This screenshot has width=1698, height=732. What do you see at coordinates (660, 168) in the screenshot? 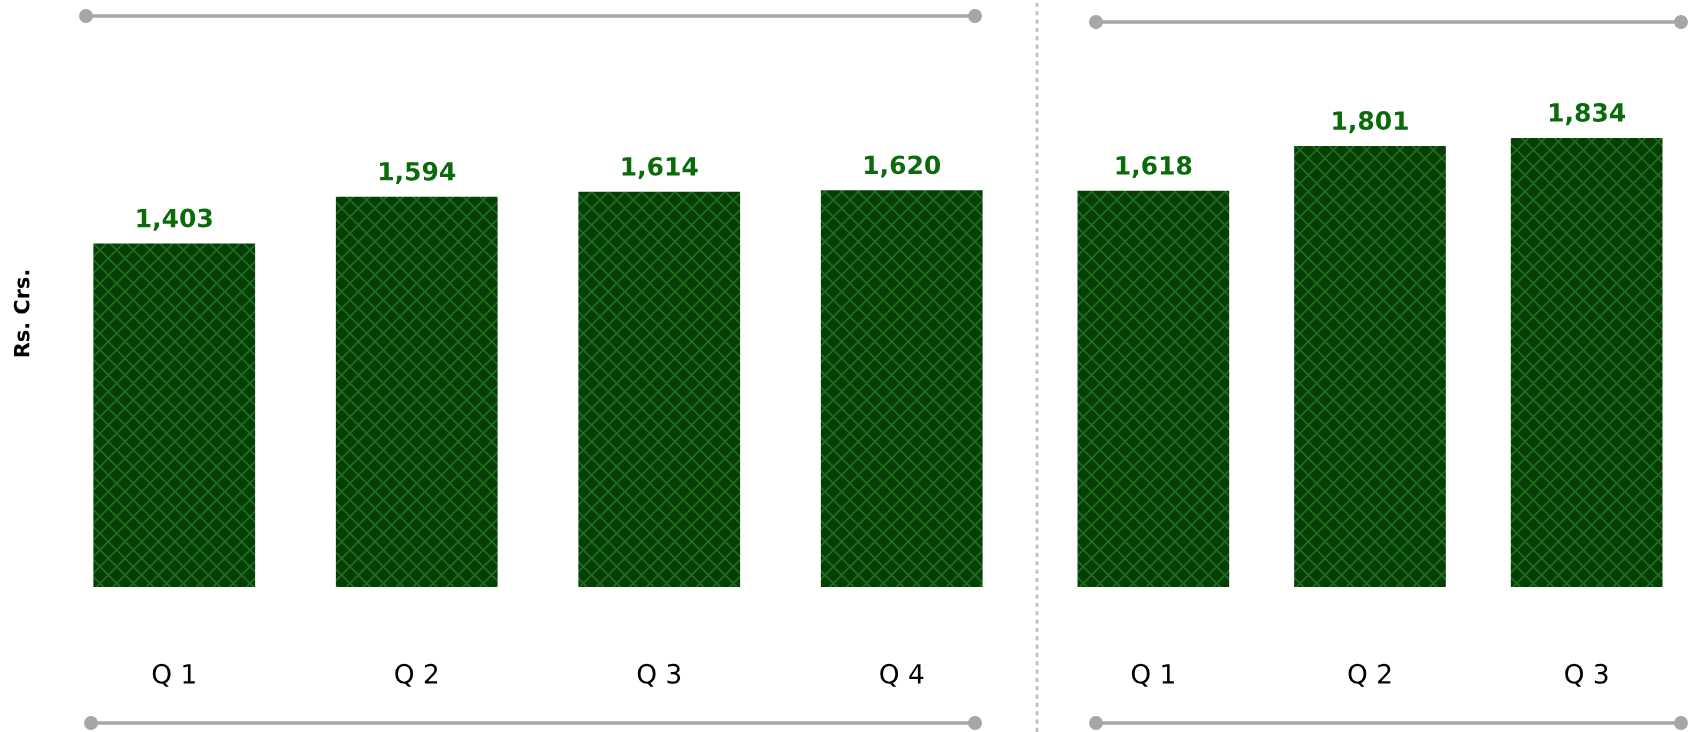
I see `data-label: 1,614` at bounding box center [660, 168].